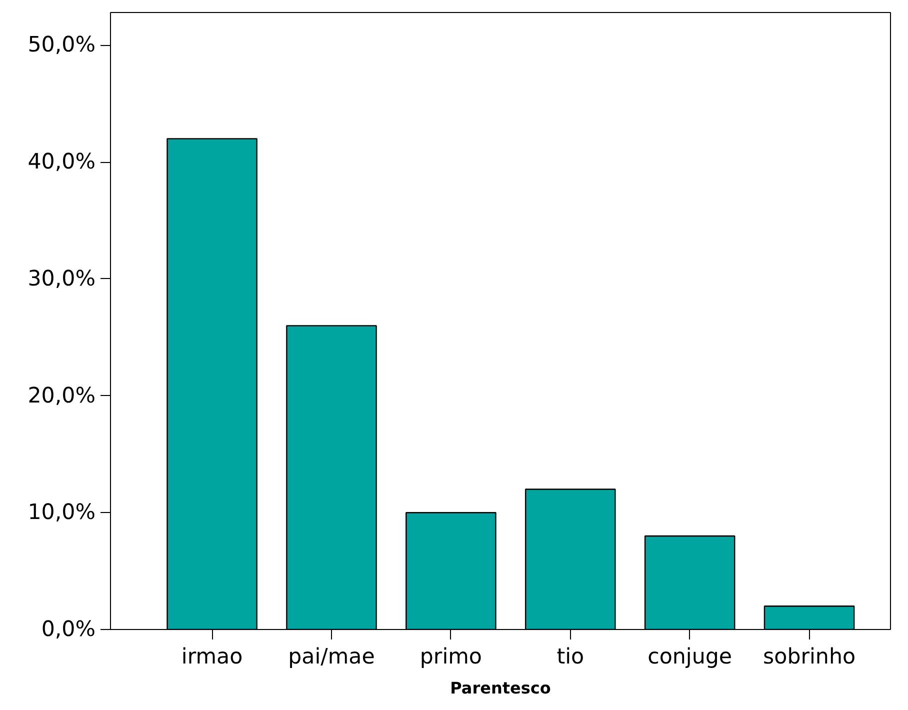 The image size is (908, 710). What do you see at coordinates (68, 629) in the screenshot?
I see `y-tick-label: 0,0%` at bounding box center [68, 629].